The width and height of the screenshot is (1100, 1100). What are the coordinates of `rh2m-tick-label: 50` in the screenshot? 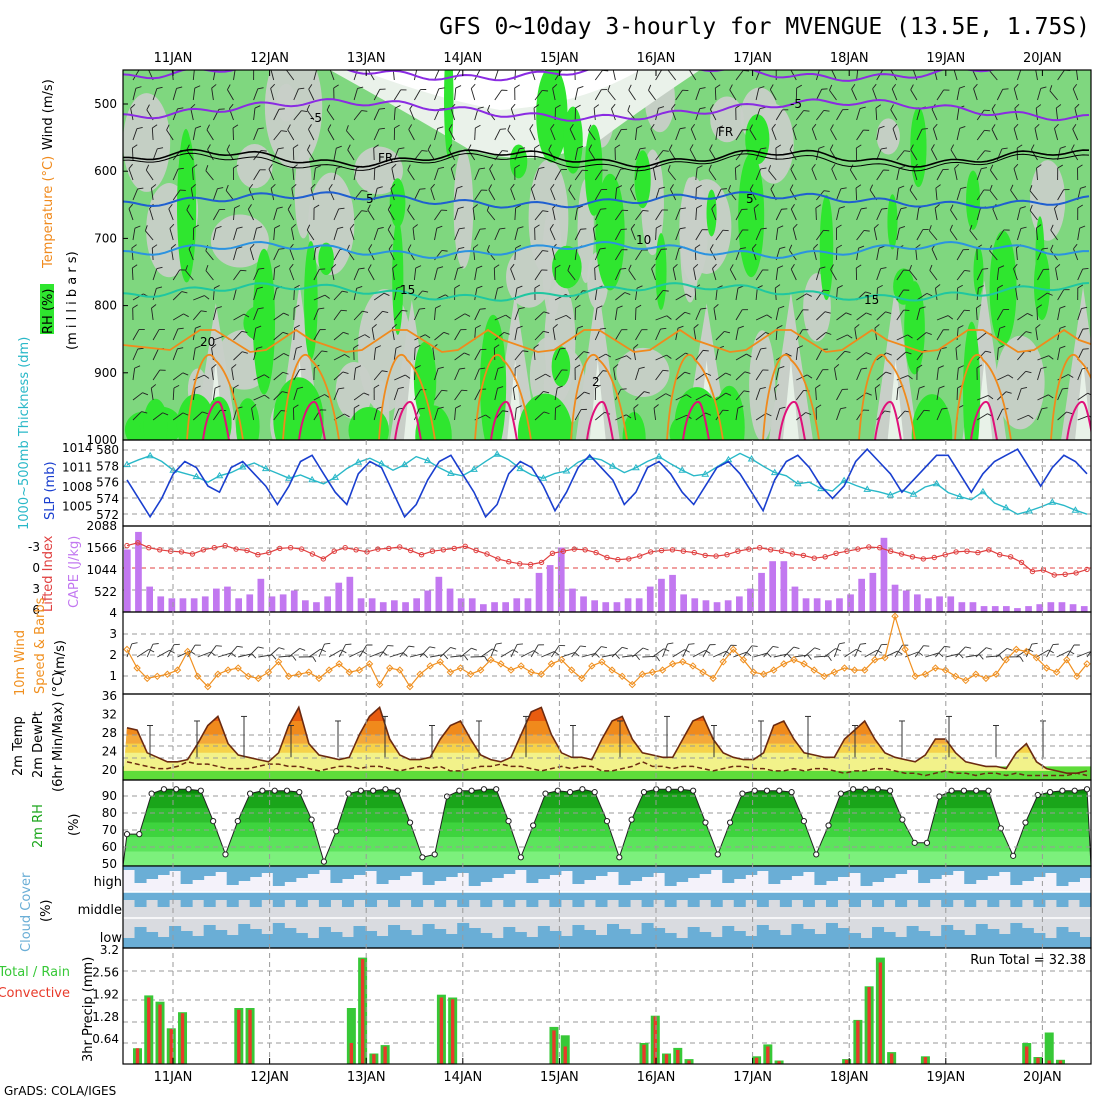 It's located at (109, 864).